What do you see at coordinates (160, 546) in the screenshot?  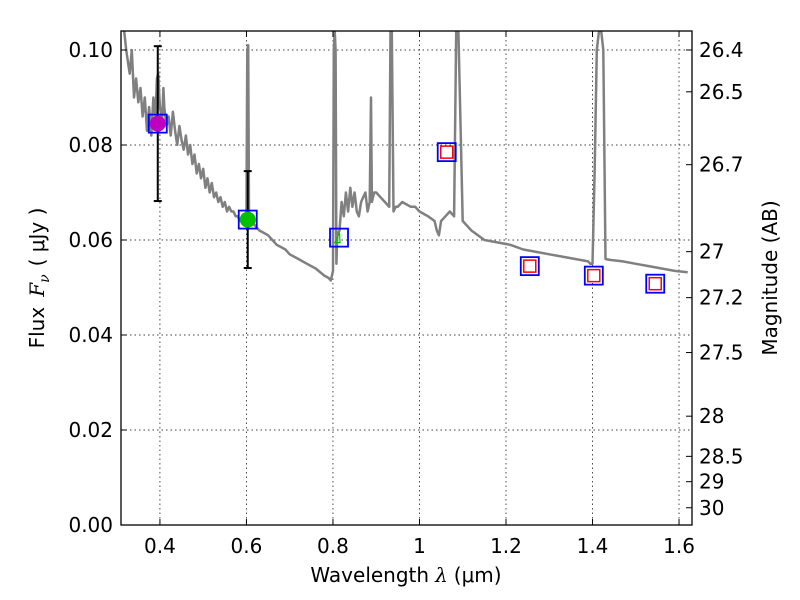 I see `x-tick-label: 0.4` at bounding box center [160, 546].